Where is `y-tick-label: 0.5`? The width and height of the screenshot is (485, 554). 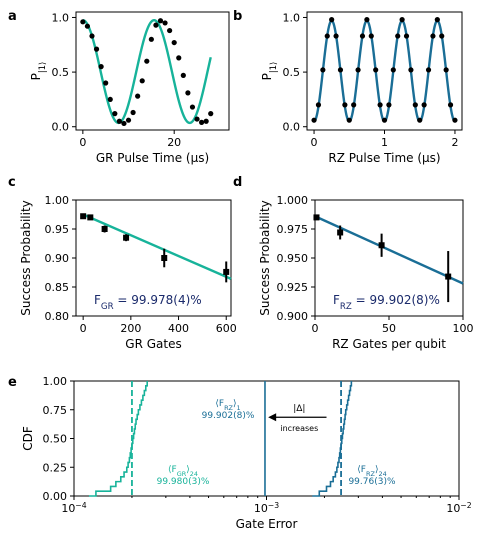
y-tick-label: 0.5 is located at coordinates (292, 72).